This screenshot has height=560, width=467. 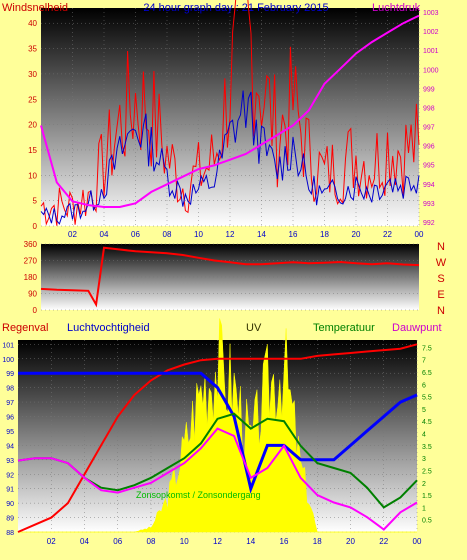 I want to click on wind-speed-tick: 25, so click(x=32, y=99).